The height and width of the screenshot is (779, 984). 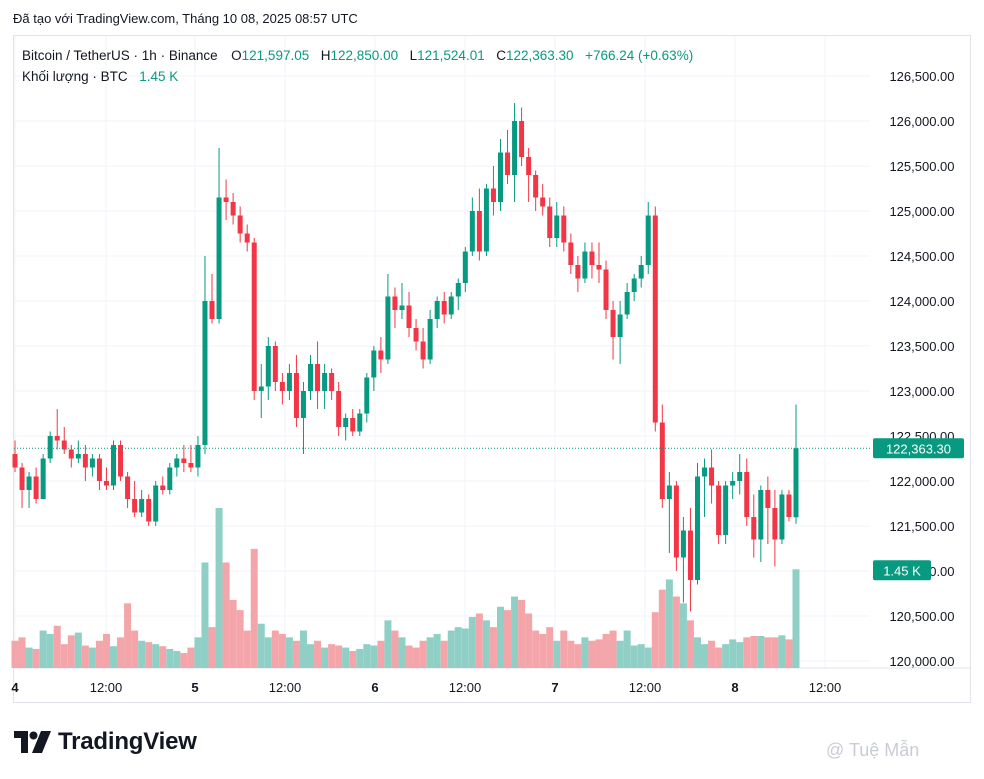 I want to click on legend-volume-value: 1.45 K, so click(x=159, y=76).